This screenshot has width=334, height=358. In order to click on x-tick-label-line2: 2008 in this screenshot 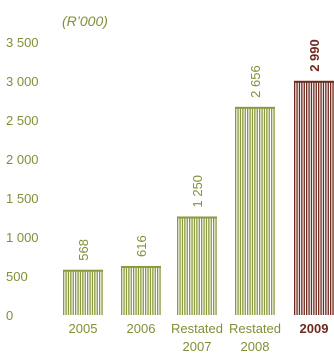, I will do `click(255, 346)`.